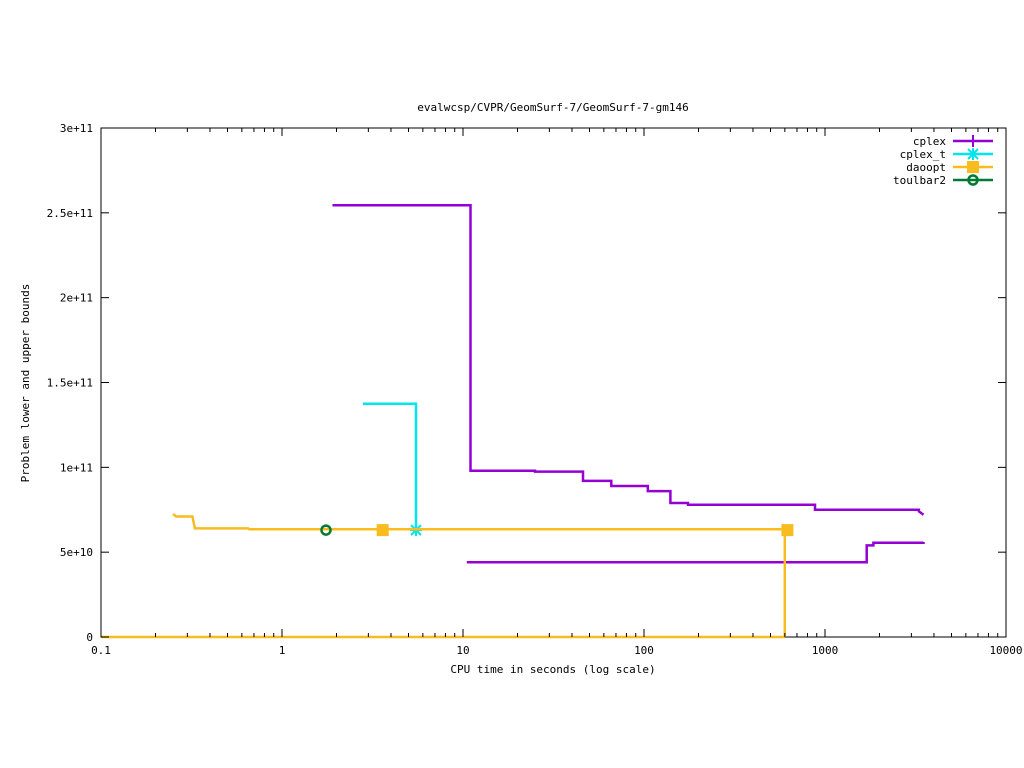 Image resolution: width=1024 pixels, height=768 pixels. What do you see at coordinates (462, 650) in the screenshot?
I see `x-tick-label: 10` at bounding box center [462, 650].